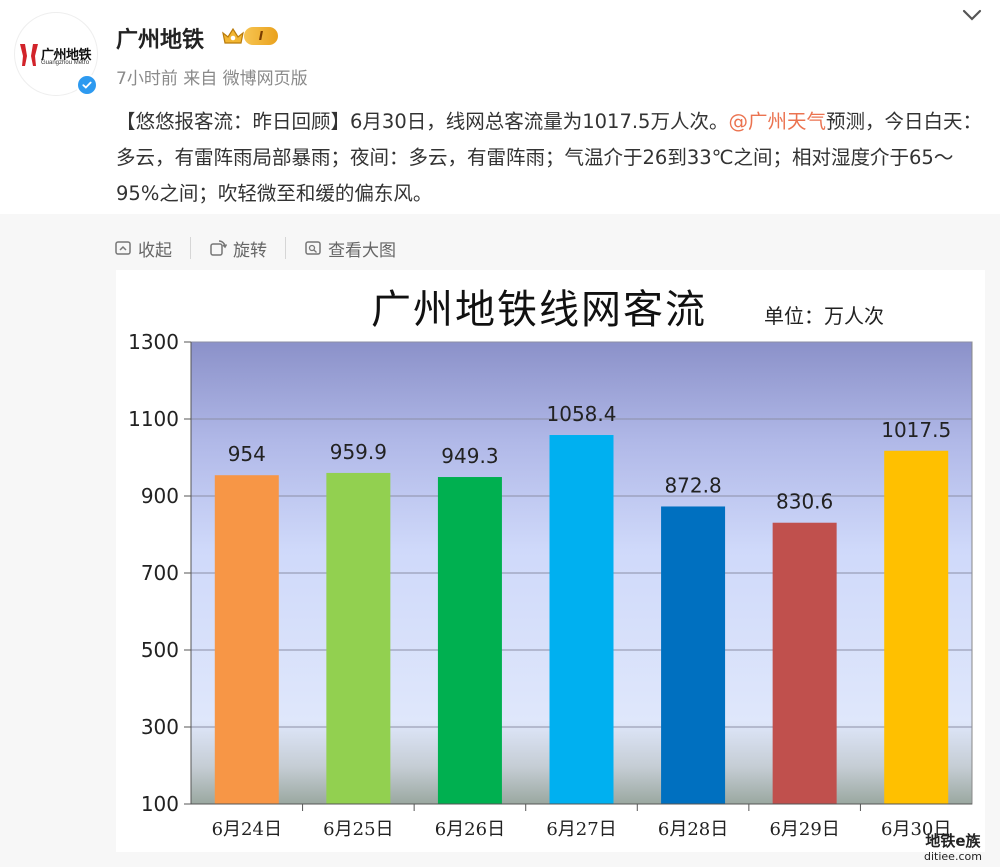 This screenshot has height=867, width=1000. I want to click on mention-link: @广州天气, so click(777, 121).